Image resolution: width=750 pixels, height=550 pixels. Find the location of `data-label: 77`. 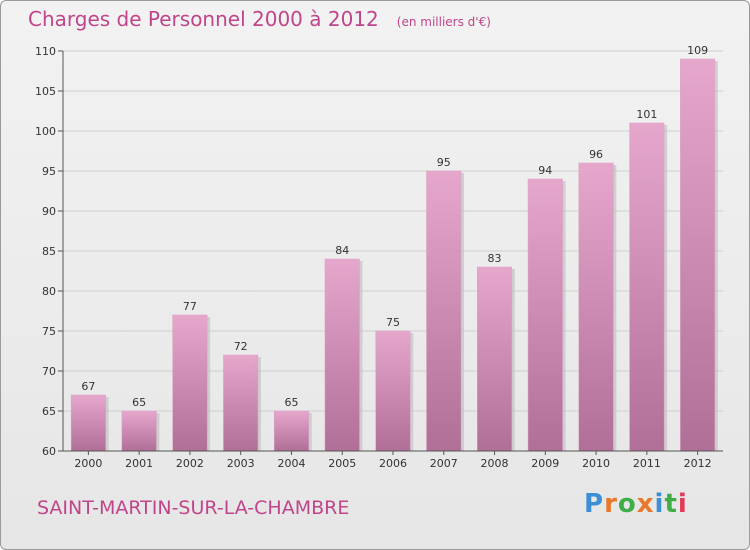

data-label: 77 is located at coordinates (190, 306).